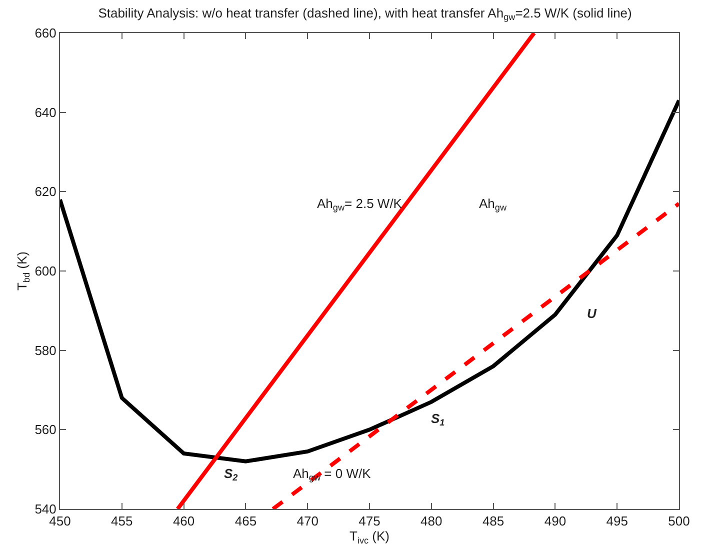 This screenshot has height=552, width=702. Describe the element at coordinates (369, 521) in the screenshot. I see `x-tick-label: 475` at that location.